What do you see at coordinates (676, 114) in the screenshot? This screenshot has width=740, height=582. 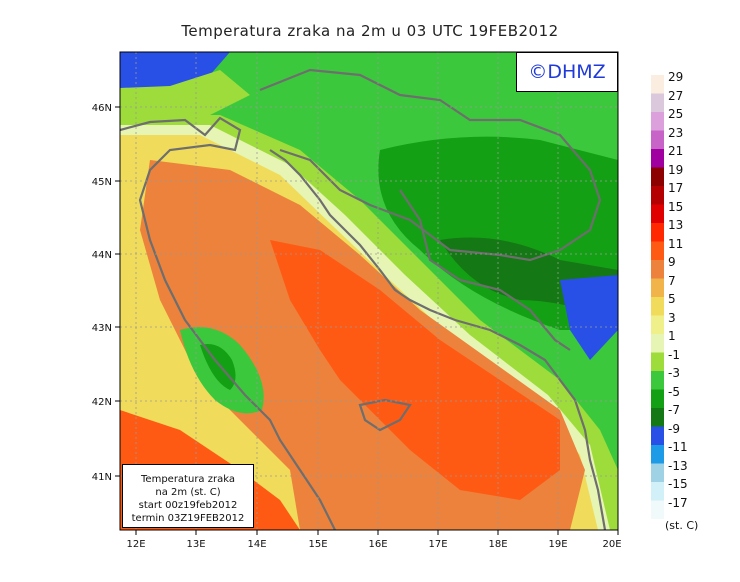 I see `legend-label: 25` at bounding box center [676, 114].